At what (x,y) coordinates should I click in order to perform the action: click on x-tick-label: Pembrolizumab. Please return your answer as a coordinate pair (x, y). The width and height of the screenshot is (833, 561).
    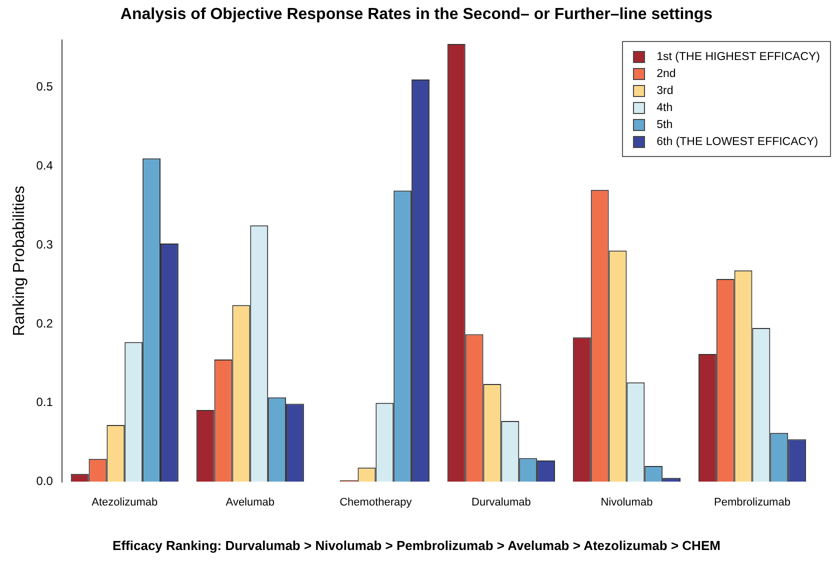
    Looking at the image, I should click on (752, 502).